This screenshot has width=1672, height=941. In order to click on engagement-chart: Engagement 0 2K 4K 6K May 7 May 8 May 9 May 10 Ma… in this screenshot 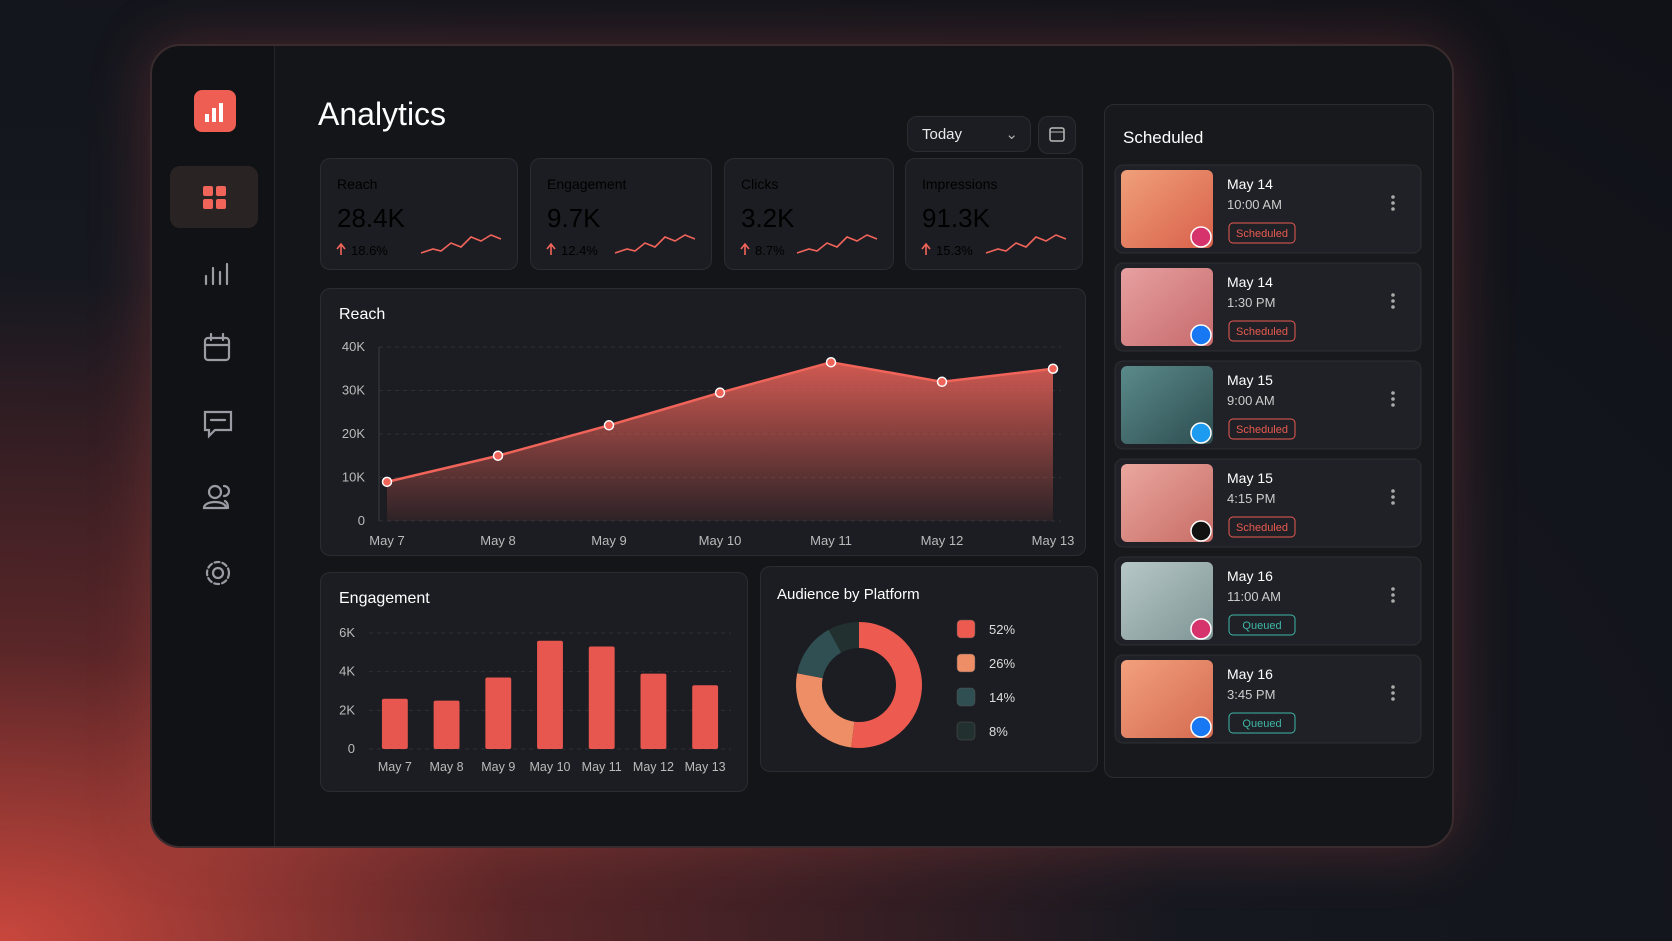, I will do `click(535, 682)`.